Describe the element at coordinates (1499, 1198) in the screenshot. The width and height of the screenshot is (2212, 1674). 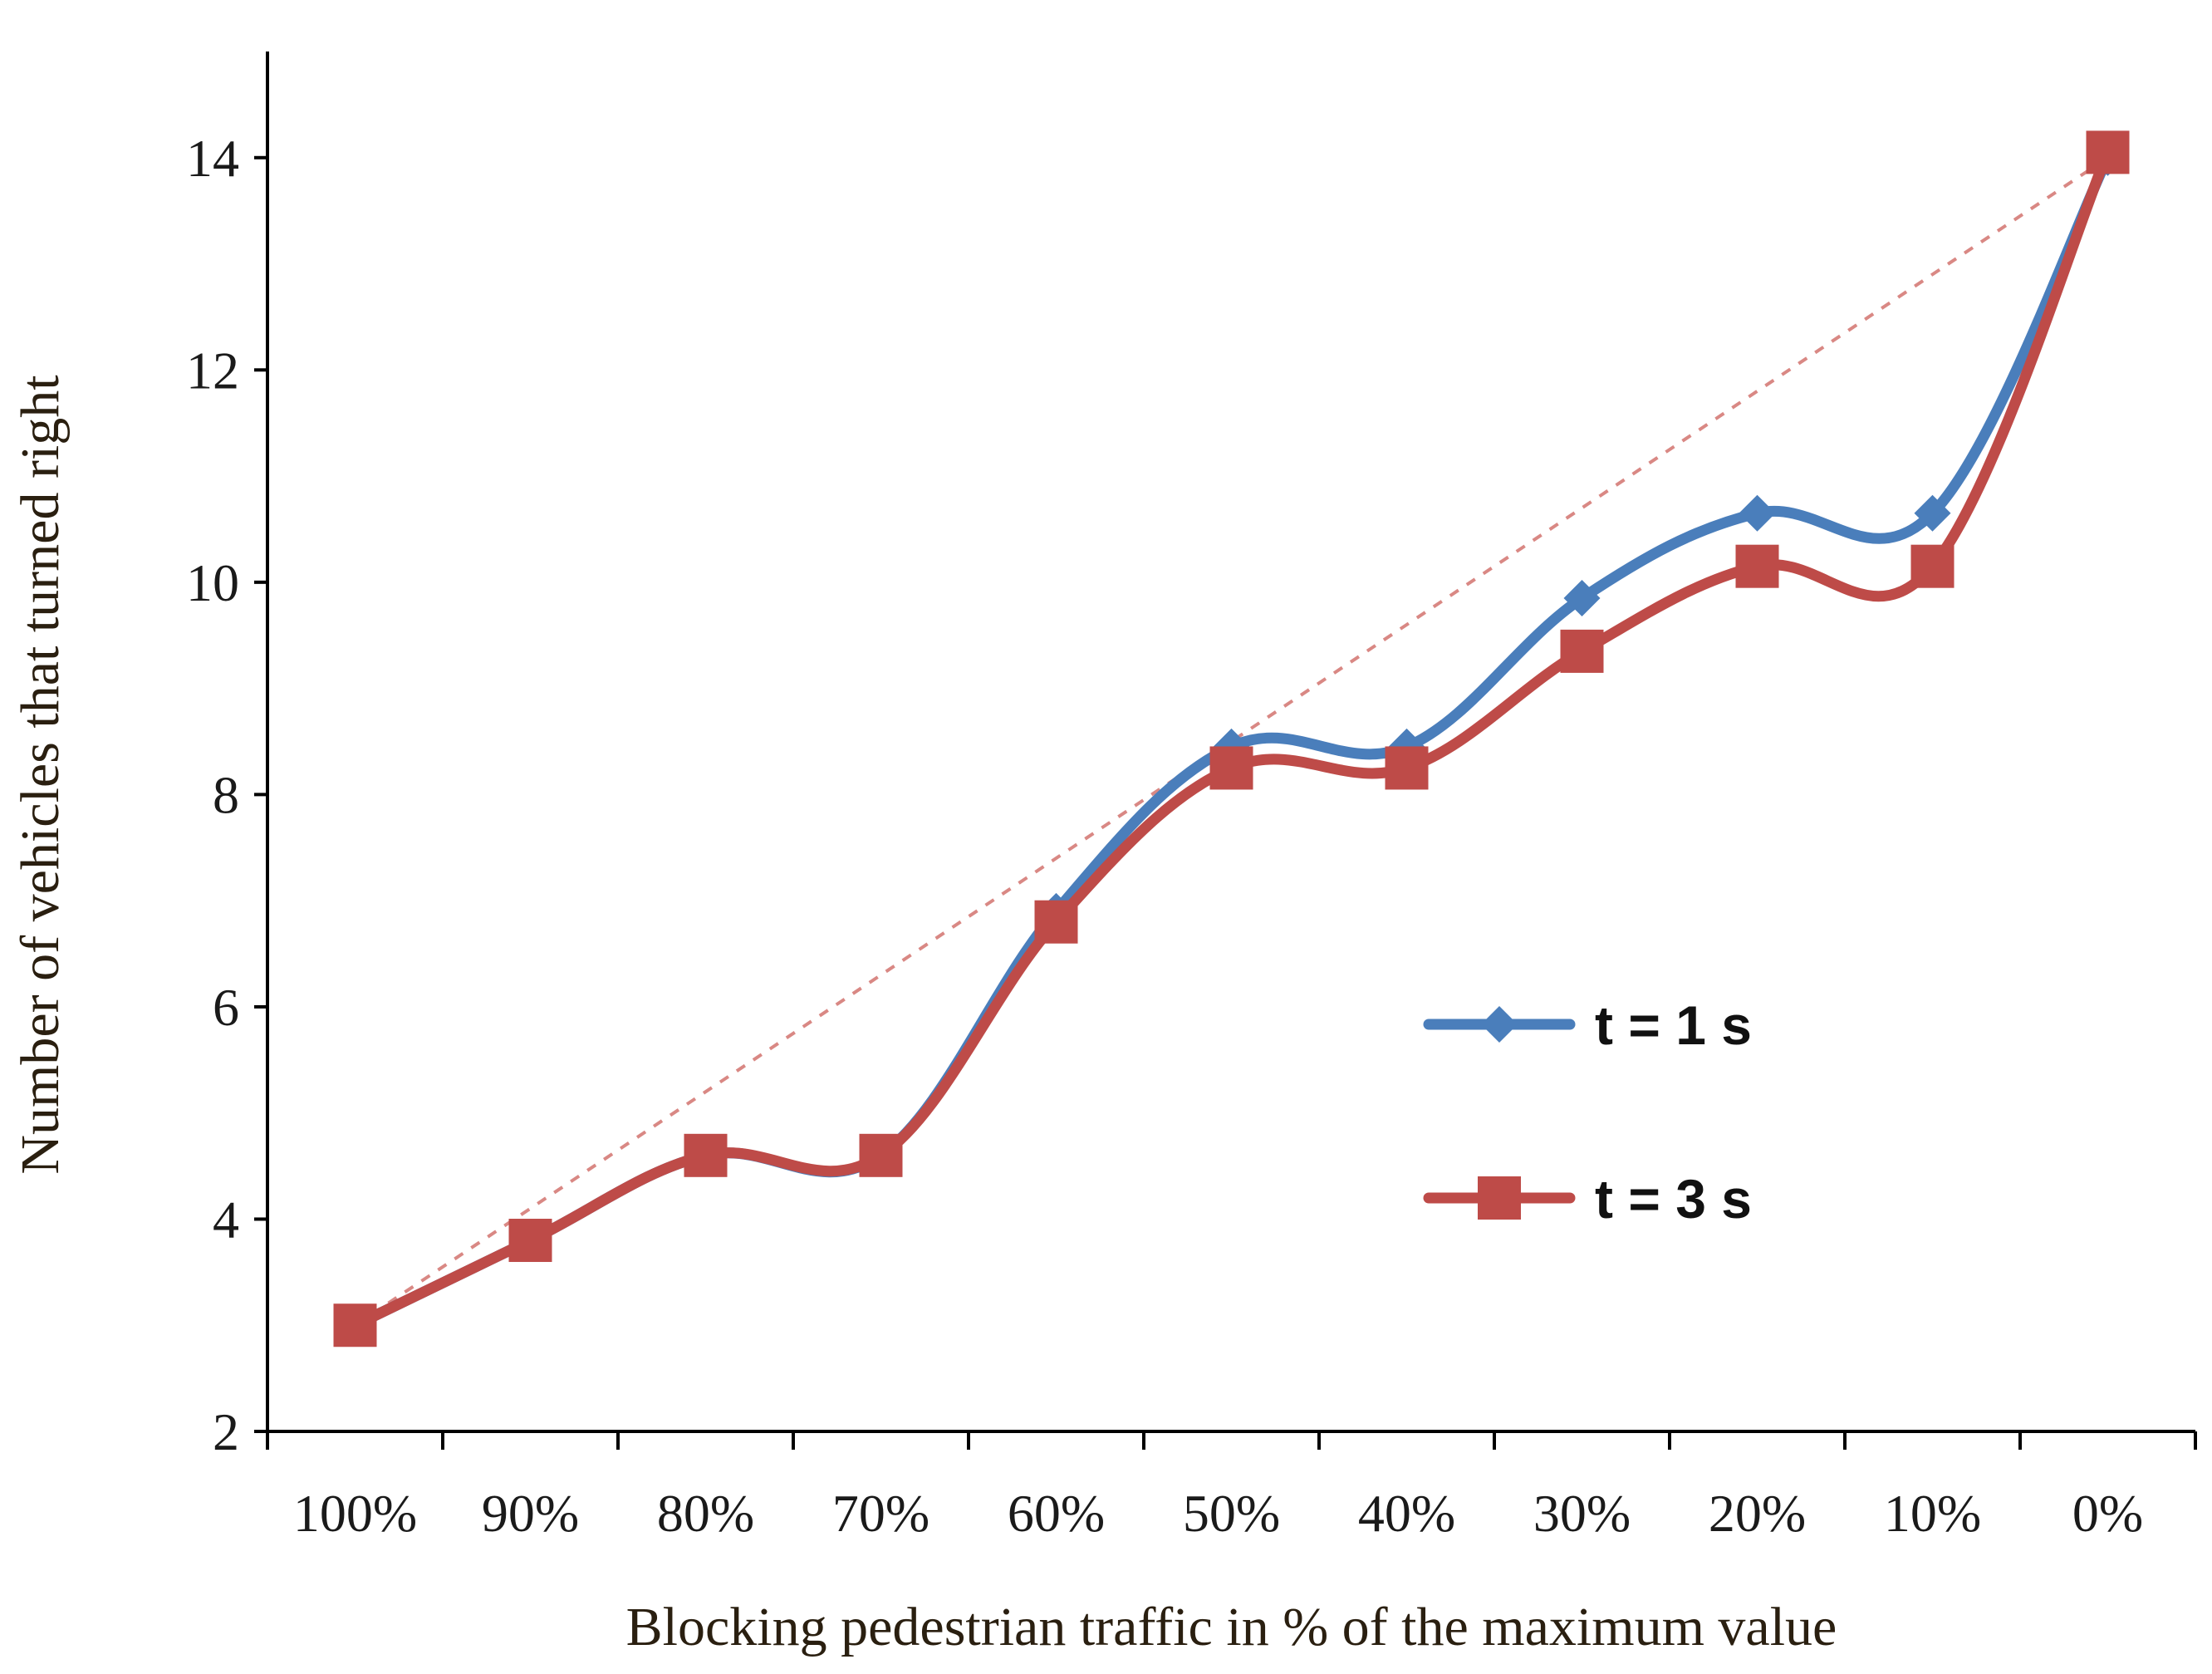
I see `legend-square-marker` at that location.